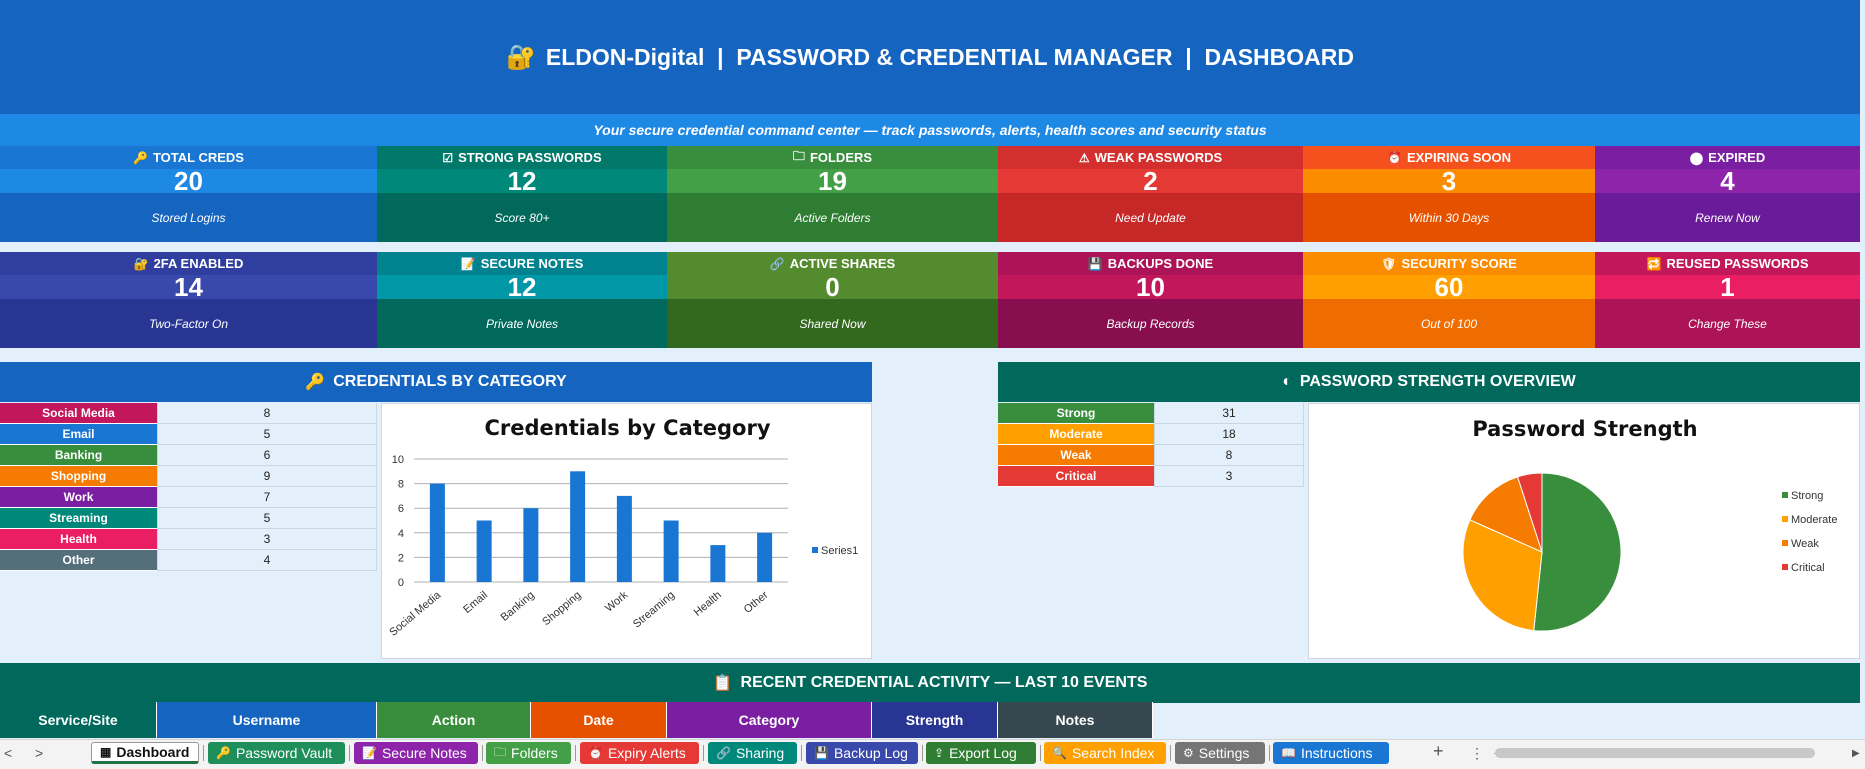 This screenshot has height=769, width=1865. What do you see at coordinates (522, 181) in the screenshot?
I see `kpi-value: 12` at bounding box center [522, 181].